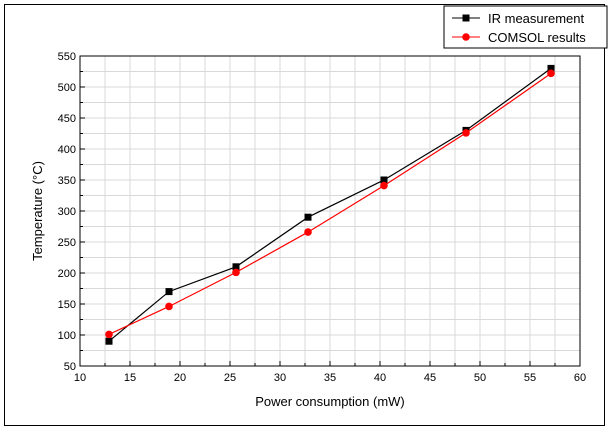 This screenshot has height=430, width=609. Describe the element at coordinates (67, 57) in the screenshot. I see `y-tick-label: 550` at that location.